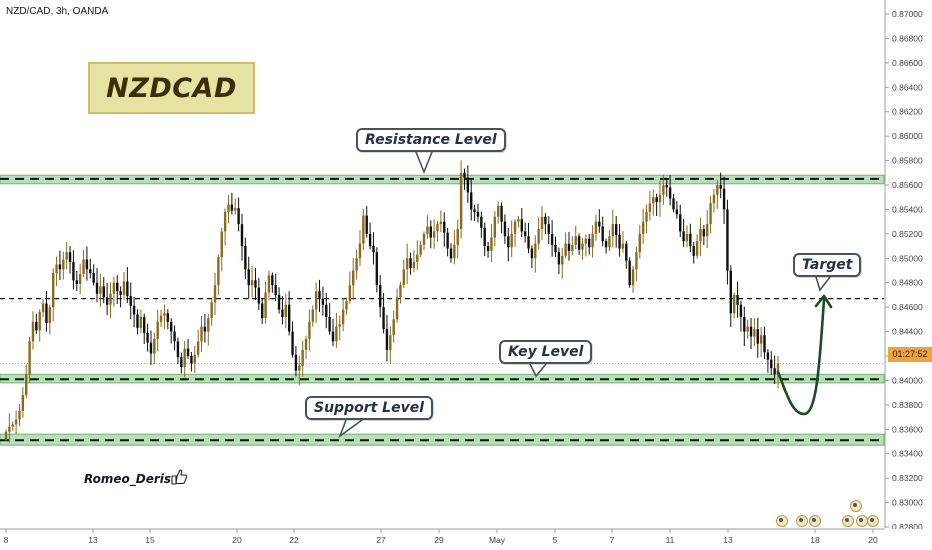 The image size is (932, 550). I want to click on key-level-callout: Key Level, so click(546, 352).